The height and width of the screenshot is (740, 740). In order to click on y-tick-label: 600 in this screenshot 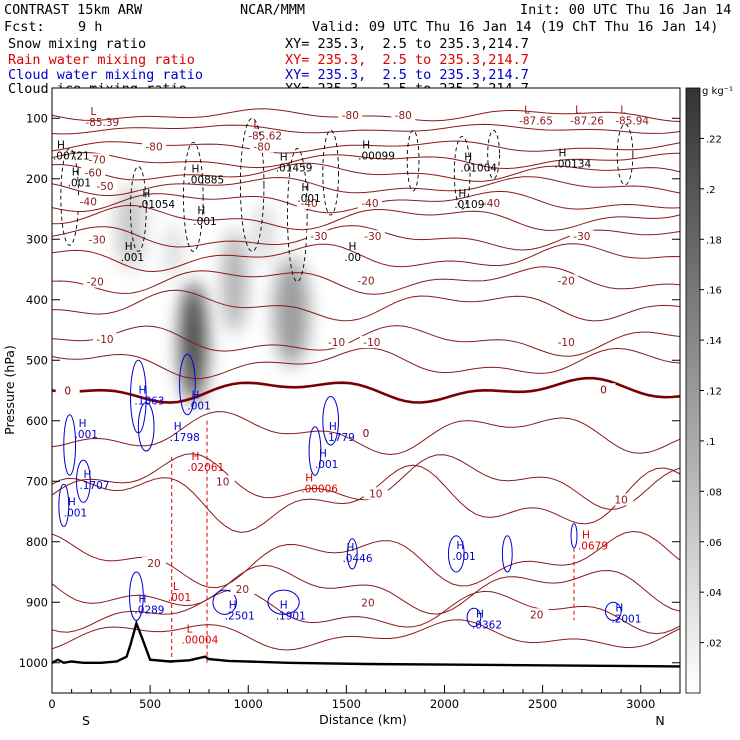, I will do `click(37, 421)`.